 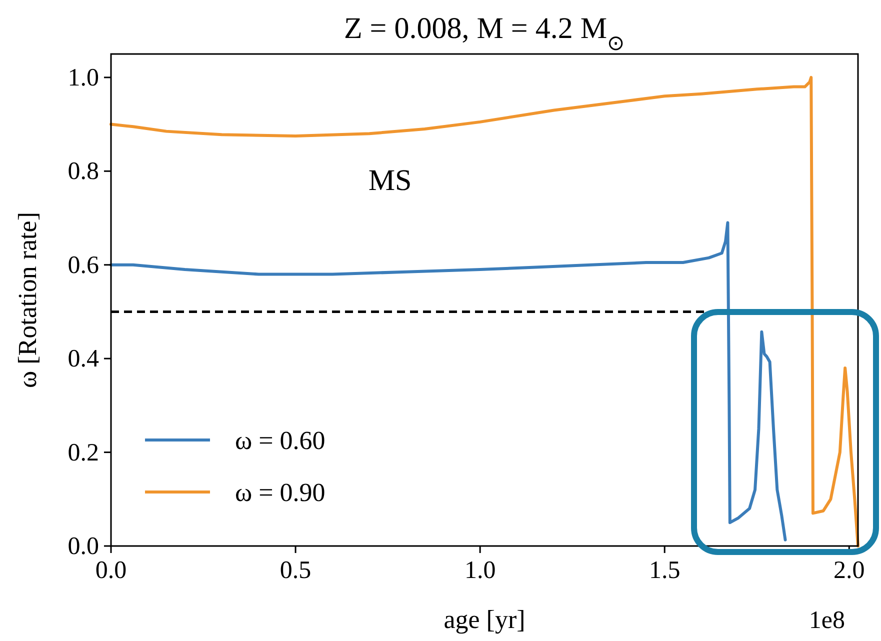 What do you see at coordinates (83, 265) in the screenshot?
I see `y-tick-label: 0.6` at bounding box center [83, 265].